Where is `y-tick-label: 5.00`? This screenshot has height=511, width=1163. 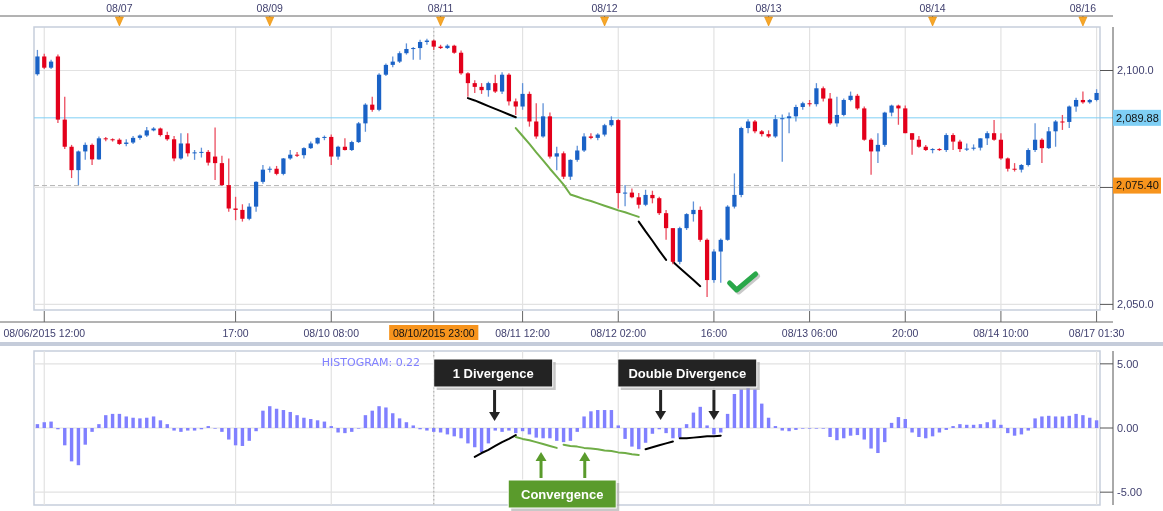 y-tick-label: 5.00 is located at coordinates (1128, 363).